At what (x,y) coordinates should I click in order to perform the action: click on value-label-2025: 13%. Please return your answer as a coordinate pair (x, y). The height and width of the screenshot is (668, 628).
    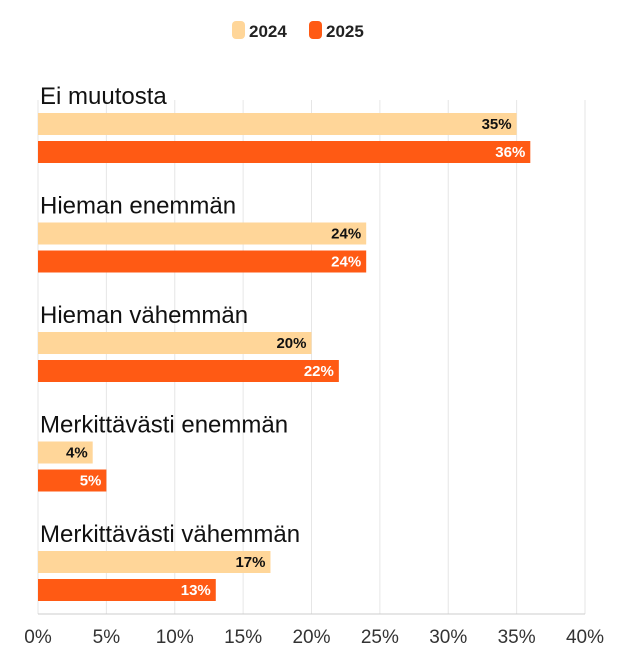
    Looking at the image, I should click on (196, 590).